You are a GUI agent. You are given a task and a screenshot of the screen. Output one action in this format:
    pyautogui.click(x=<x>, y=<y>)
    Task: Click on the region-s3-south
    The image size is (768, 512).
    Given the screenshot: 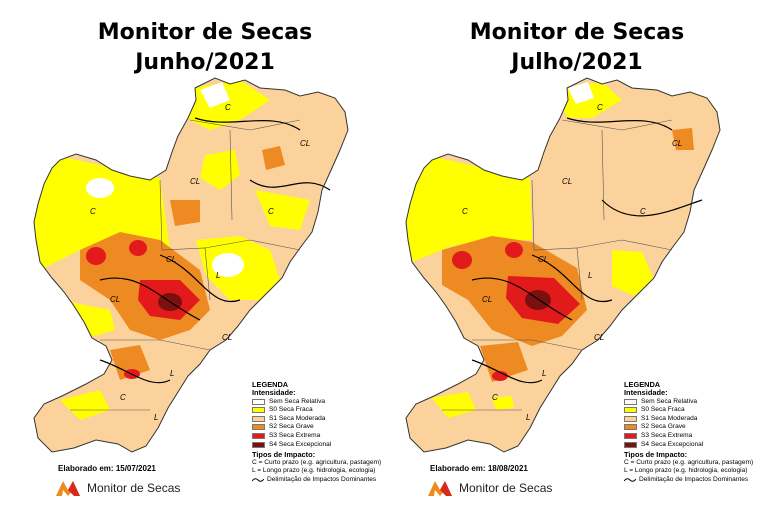 What is the action you would take?
    pyautogui.click(x=500, y=376)
    